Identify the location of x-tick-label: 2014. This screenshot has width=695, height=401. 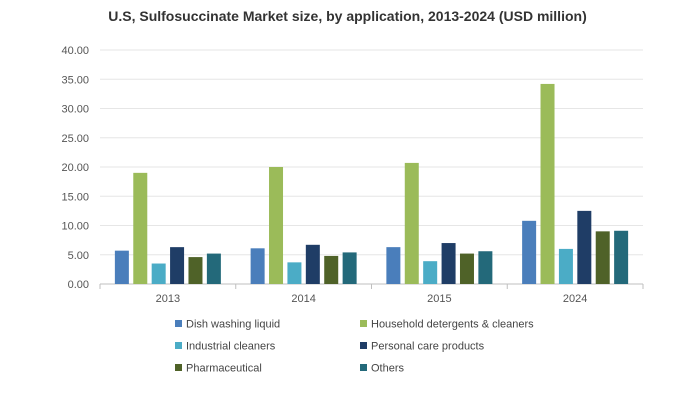
(303, 299).